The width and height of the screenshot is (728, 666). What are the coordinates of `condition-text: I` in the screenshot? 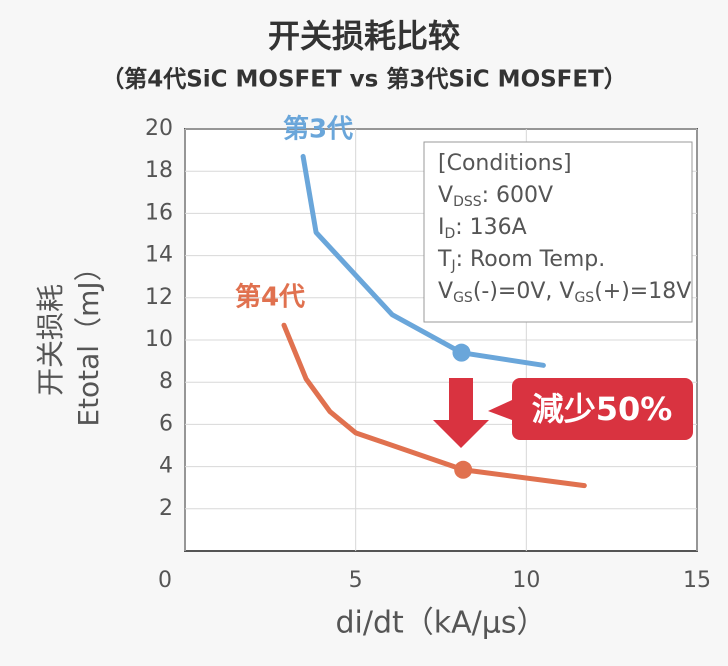 It's located at (441, 227).